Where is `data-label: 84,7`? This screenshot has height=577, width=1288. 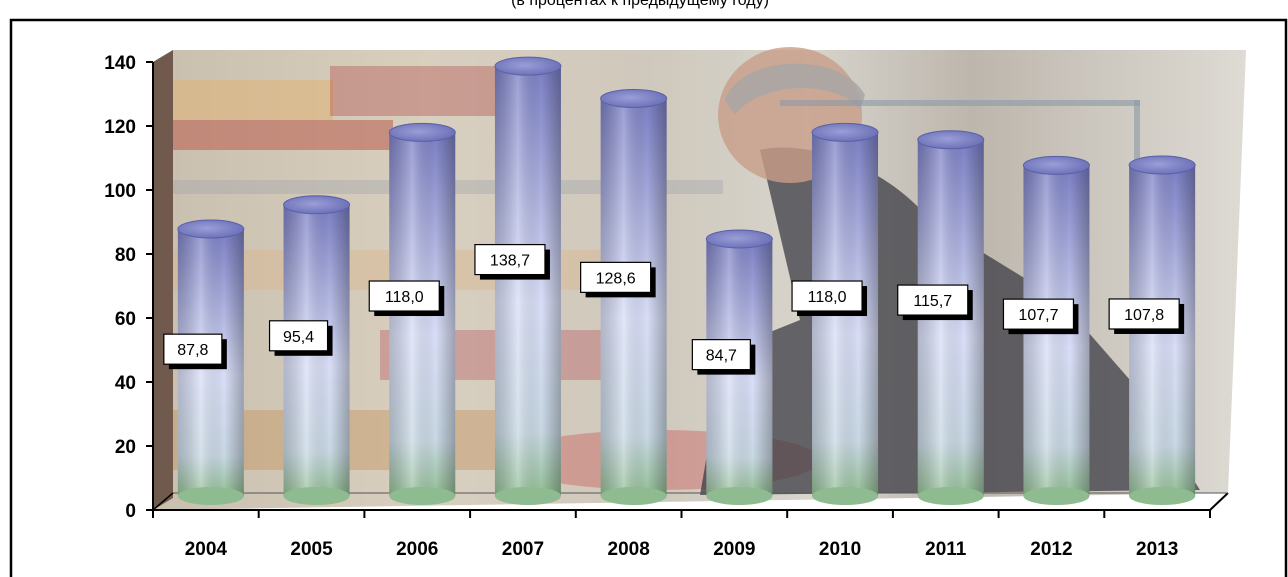
data-label: 84,7 is located at coordinates (723, 357).